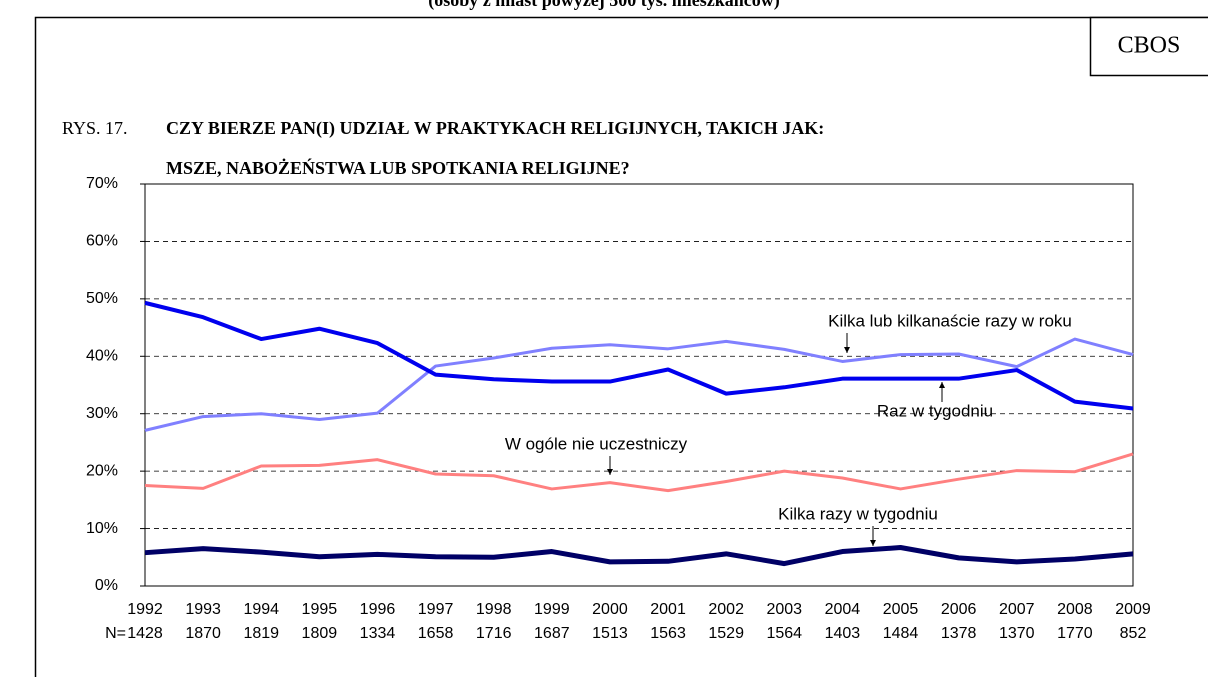 Image resolution: width=1208 pixels, height=677 pixels. What do you see at coordinates (950, 320) in the screenshot?
I see `series-label: Kilka lub kilkanaście razy w roku` at bounding box center [950, 320].